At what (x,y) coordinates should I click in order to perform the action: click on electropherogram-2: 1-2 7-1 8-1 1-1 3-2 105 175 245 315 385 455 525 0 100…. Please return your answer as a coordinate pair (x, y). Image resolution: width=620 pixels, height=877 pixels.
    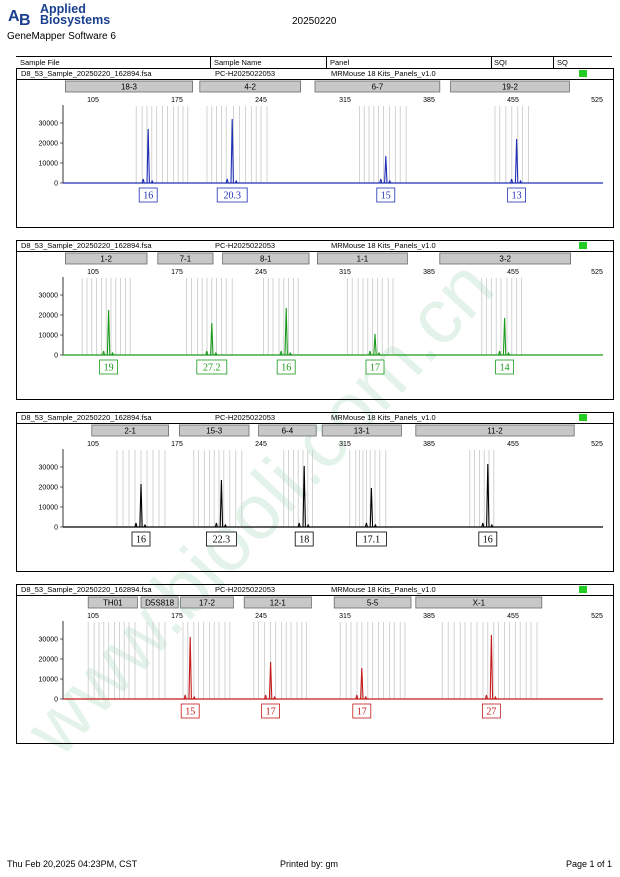
    Looking at the image, I should click on (321, 313).